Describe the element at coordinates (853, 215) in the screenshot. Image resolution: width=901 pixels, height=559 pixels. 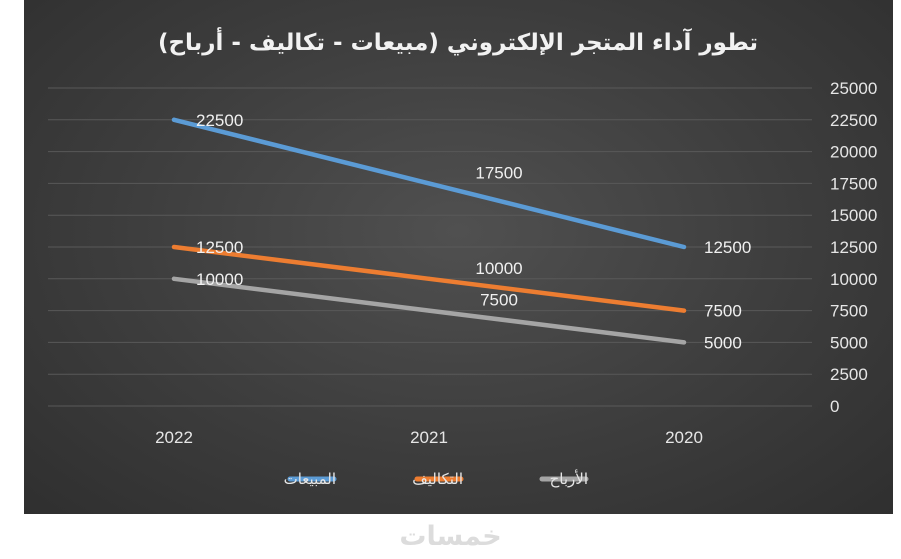
I see `y-tick-label: 15000` at that location.